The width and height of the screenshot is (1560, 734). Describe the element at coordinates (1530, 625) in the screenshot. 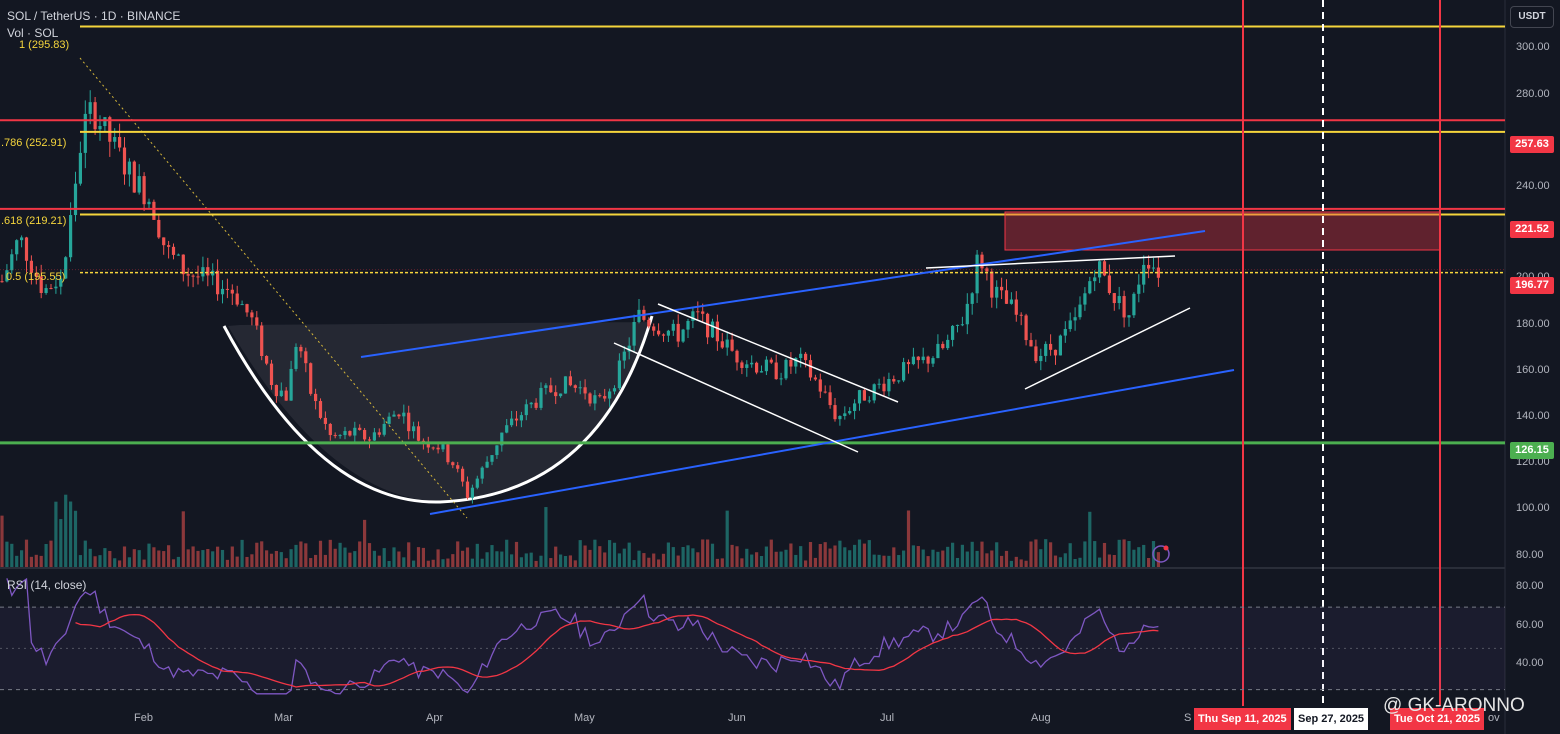

I see `rsi-tick: 60.00` at that location.